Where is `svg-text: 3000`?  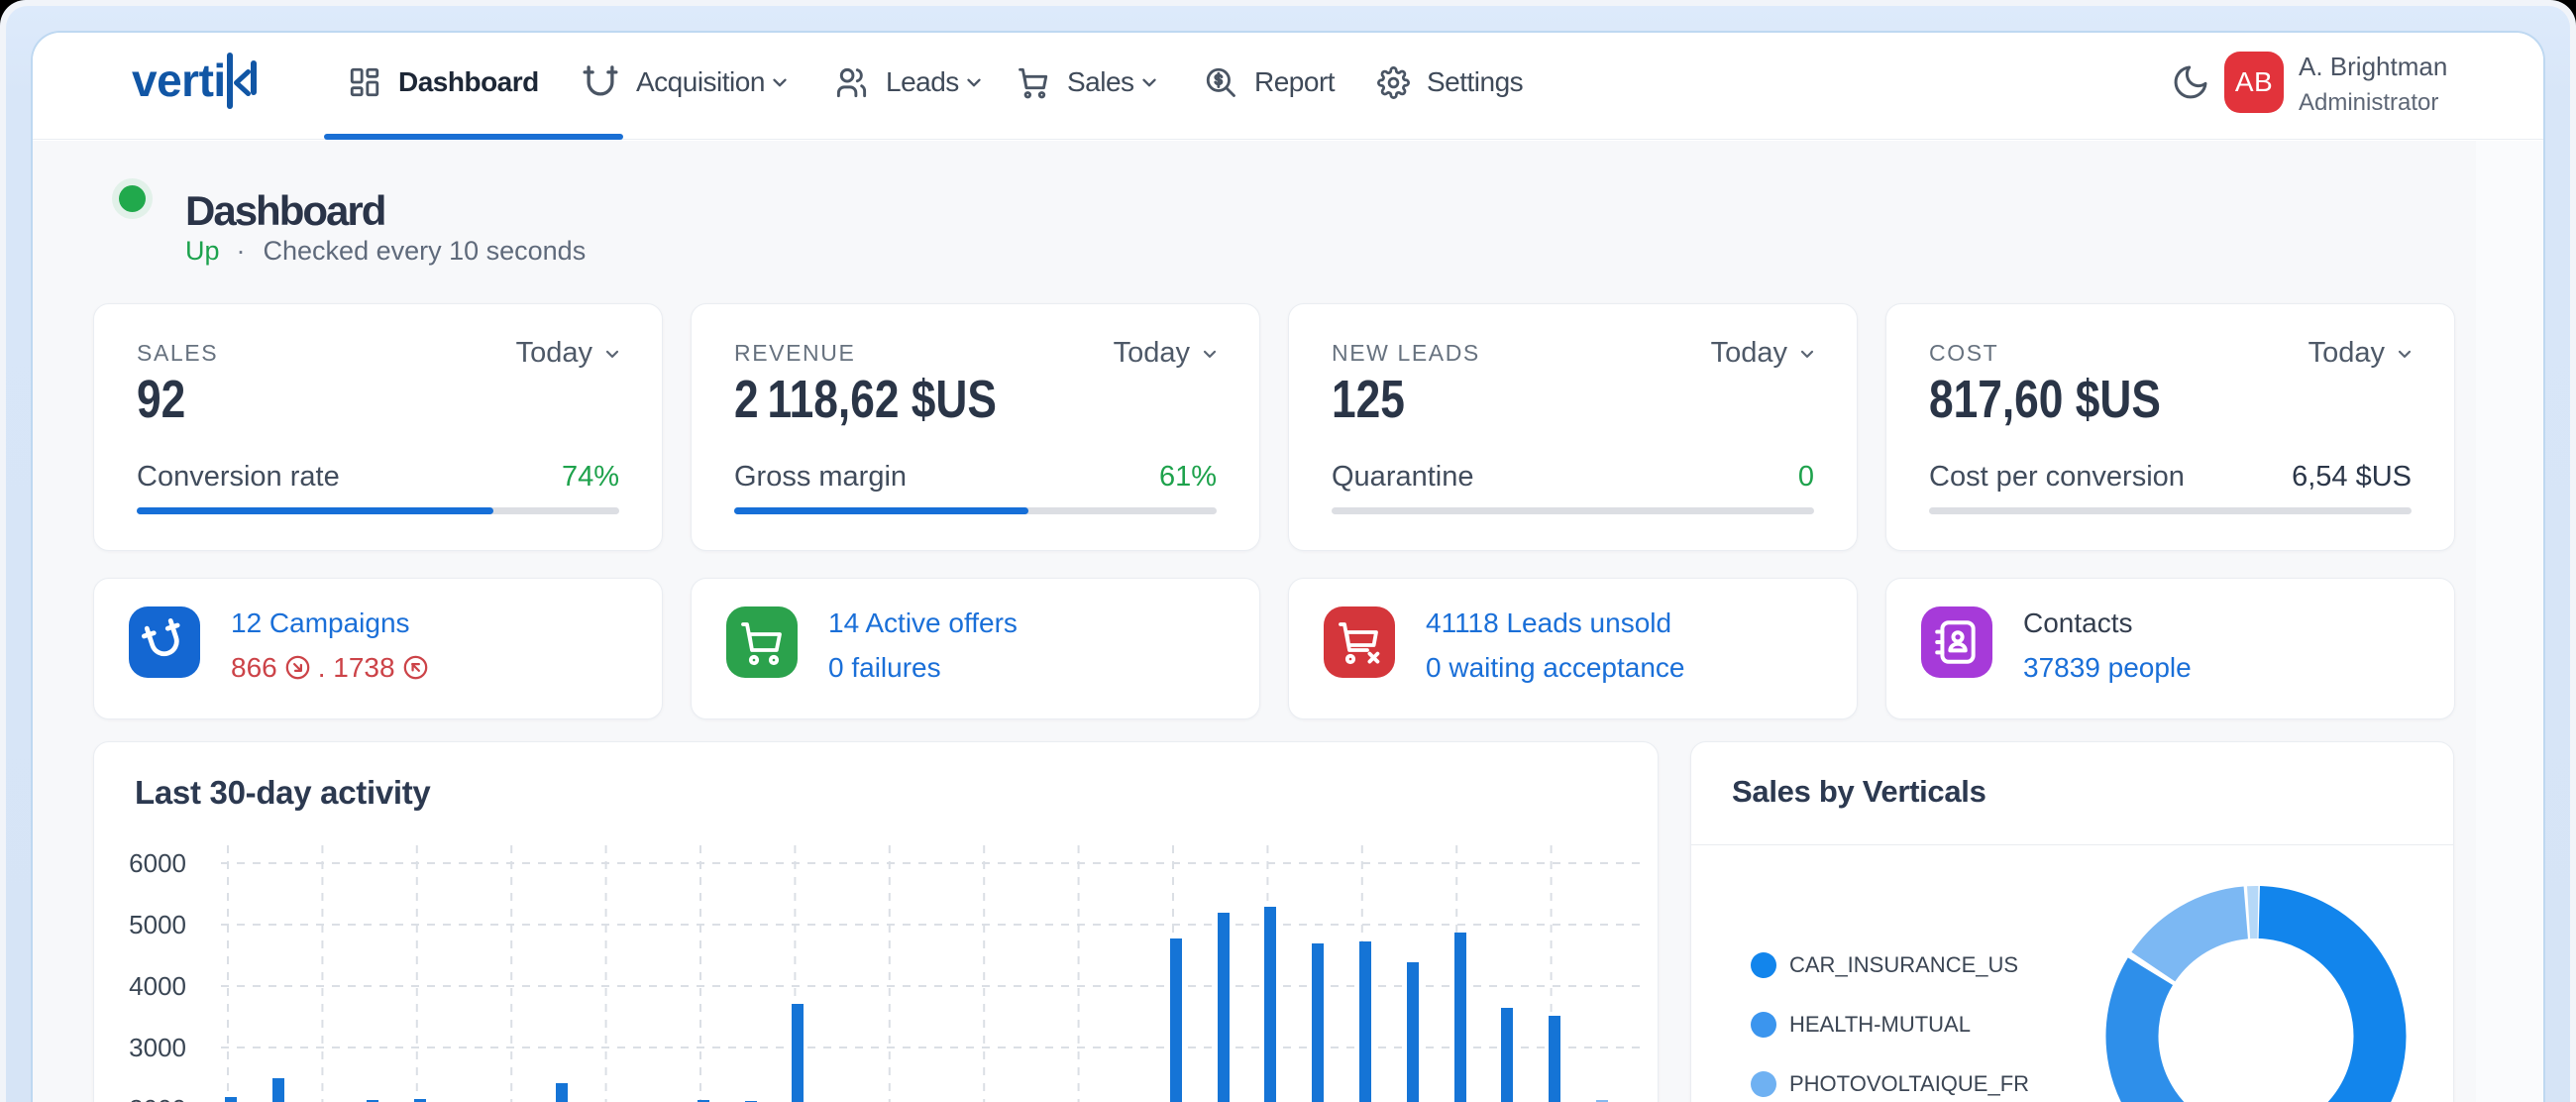 svg-text: 3000 is located at coordinates (157, 1047).